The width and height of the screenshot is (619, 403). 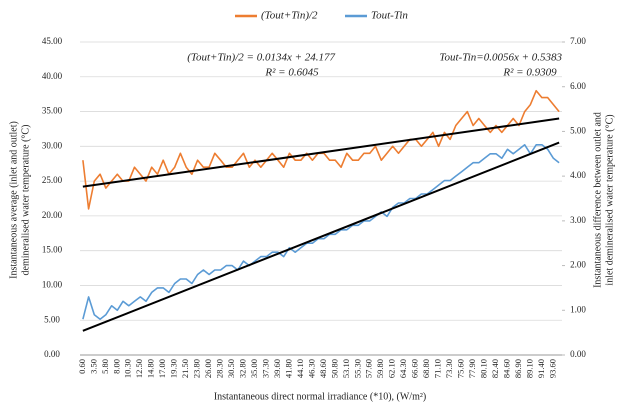 I want to click on x-tick-label: 35.00, so click(x=254, y=368).